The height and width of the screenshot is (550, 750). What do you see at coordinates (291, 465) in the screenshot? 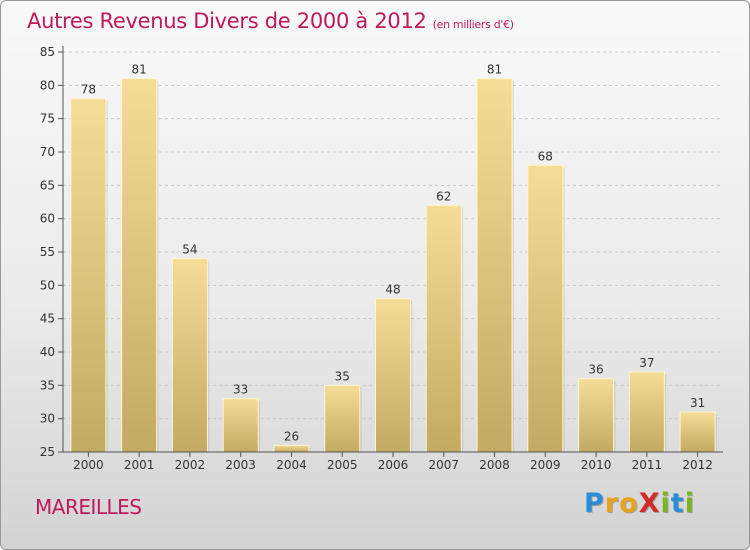
I see `x-tick-label: 2004` at bounding box center [291, 465].